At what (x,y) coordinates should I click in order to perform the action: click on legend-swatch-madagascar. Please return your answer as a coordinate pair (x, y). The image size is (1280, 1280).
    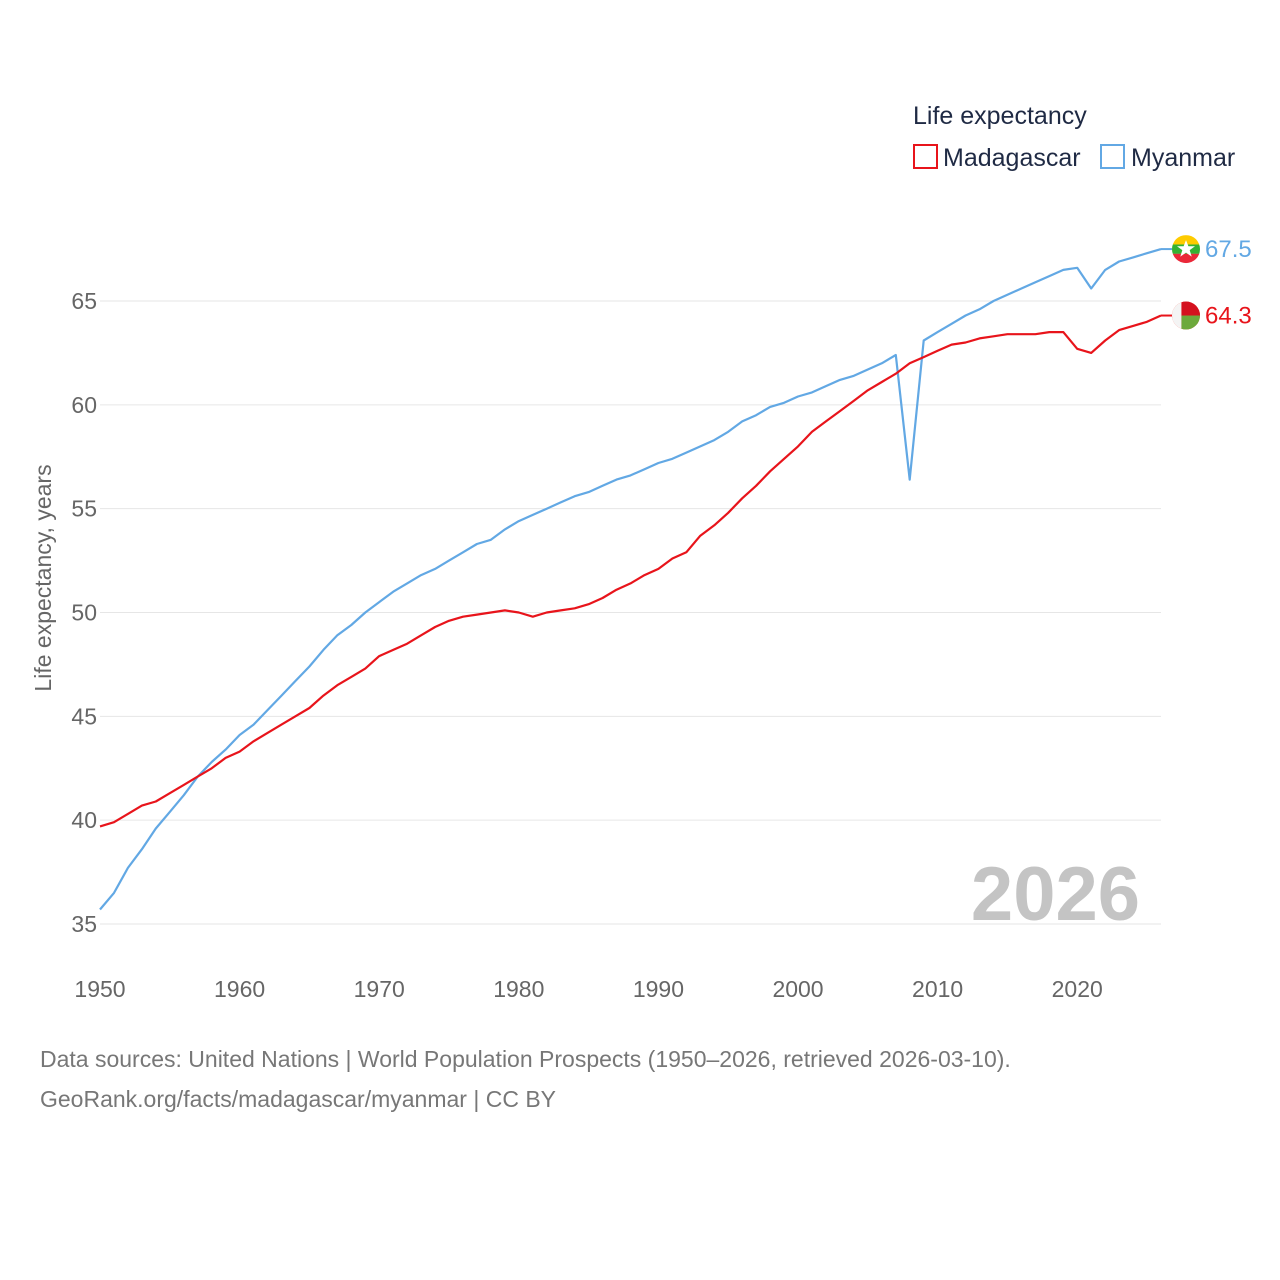
    Looking at the image, I should click on (925, 156).